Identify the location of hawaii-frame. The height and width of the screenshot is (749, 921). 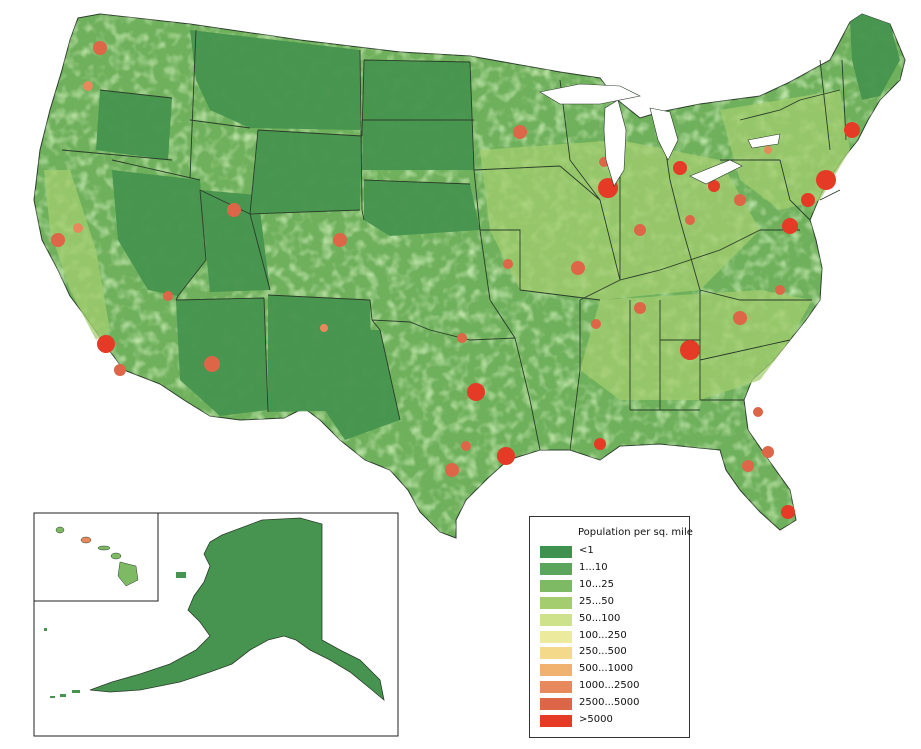
(96, 557).